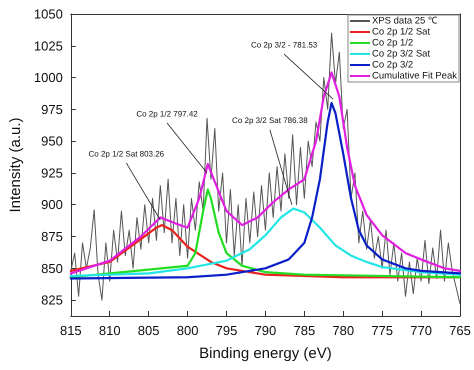  I want to click on legend-label: XPS data 25 ℃, so click(405, 21).